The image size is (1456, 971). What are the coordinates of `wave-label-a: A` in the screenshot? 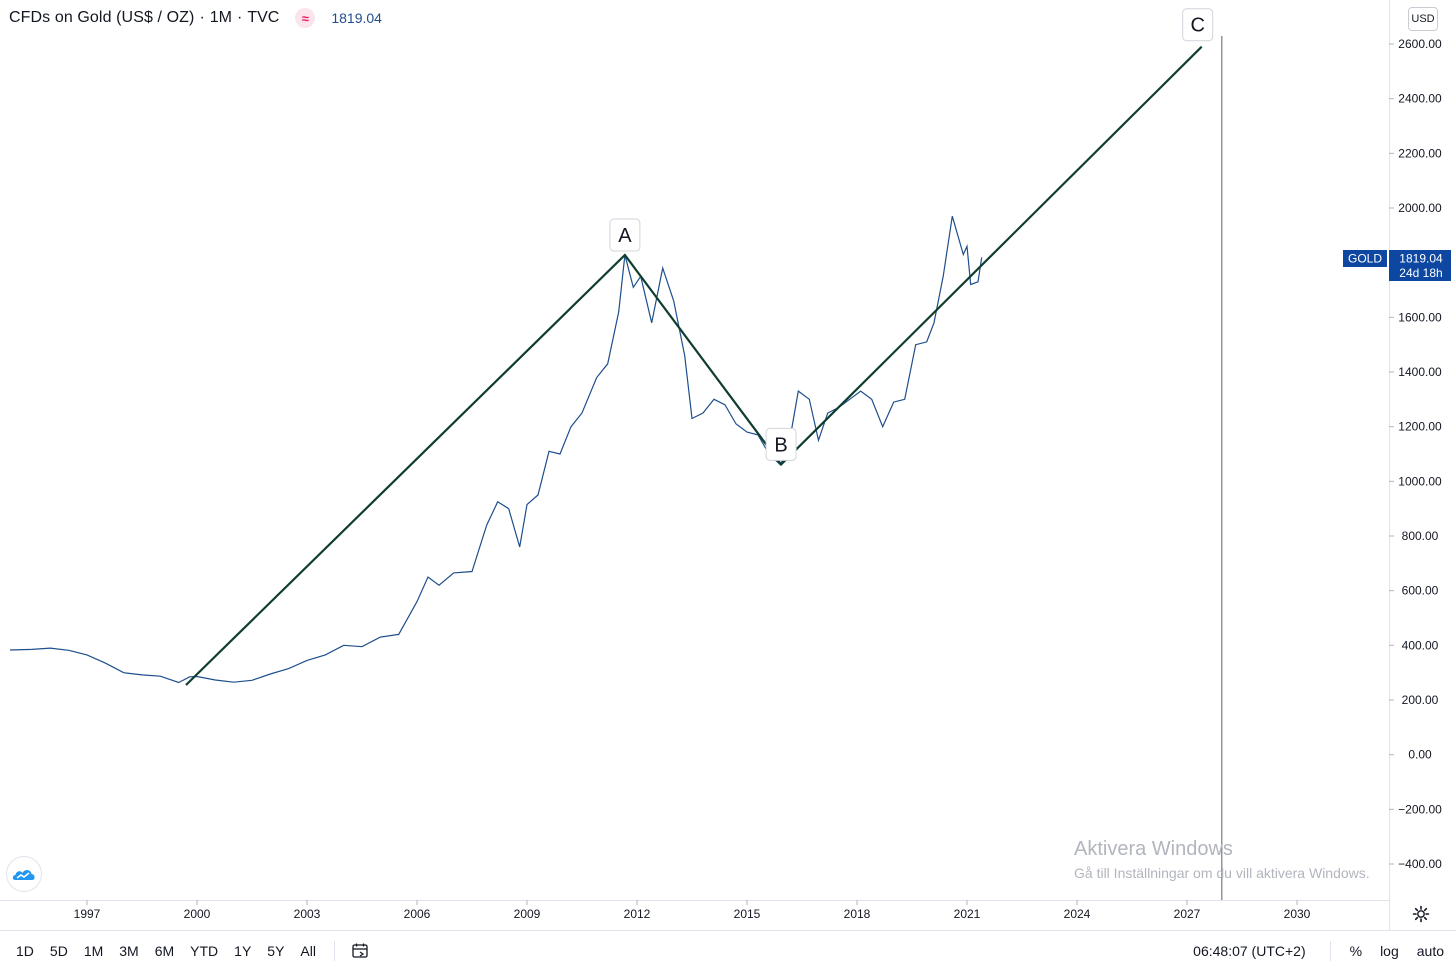 It's located at (625, 235).